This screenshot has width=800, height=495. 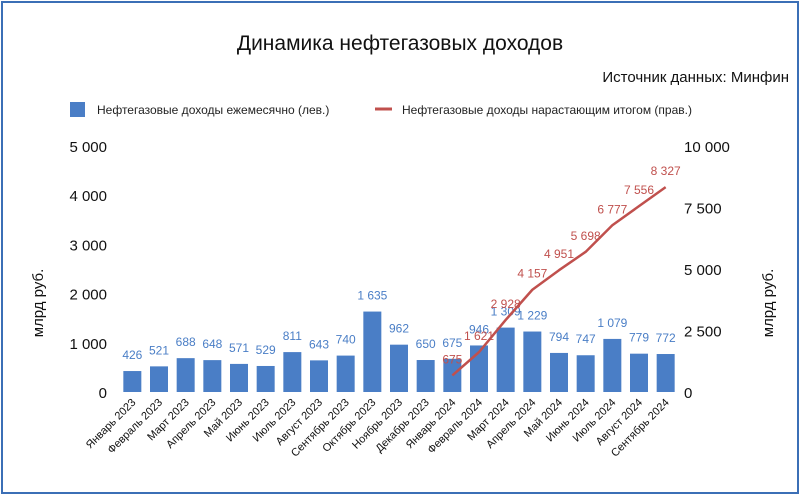 I want to click on line-value-label: 675, so click(x=452, y=359).